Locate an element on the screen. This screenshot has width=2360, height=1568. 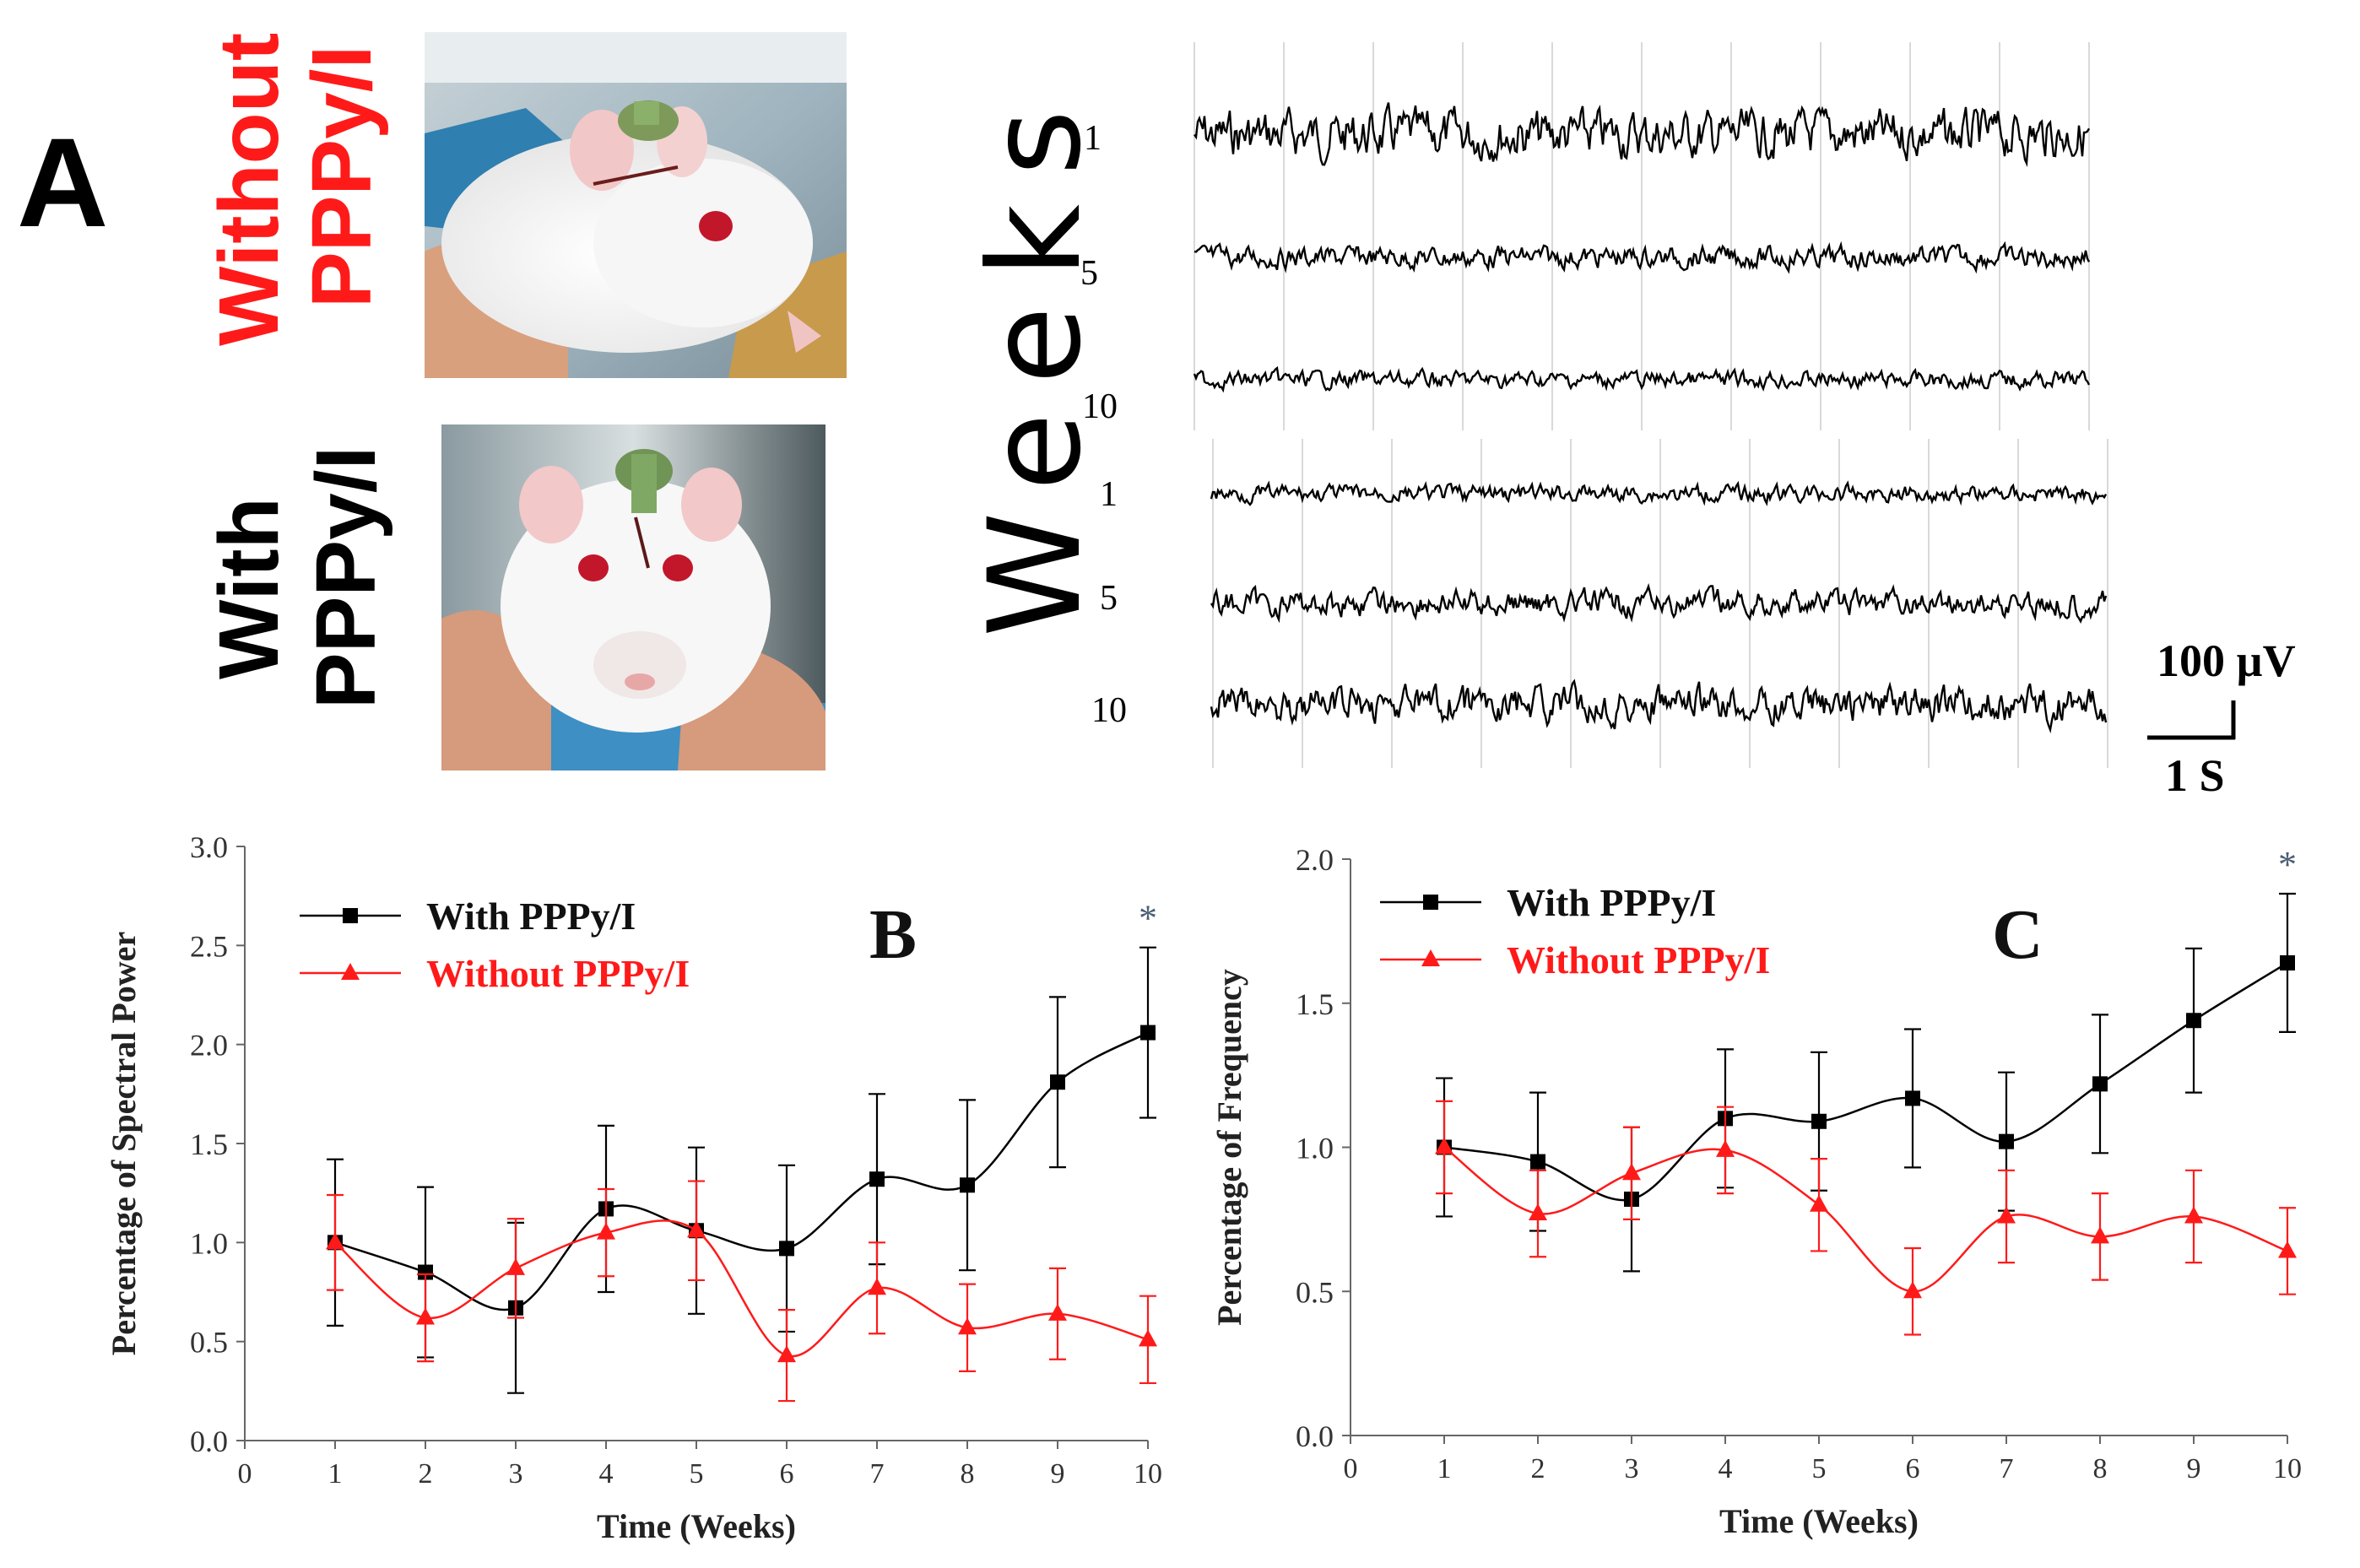
x-tick-label: 1 is located at coordinates (336, 1474).